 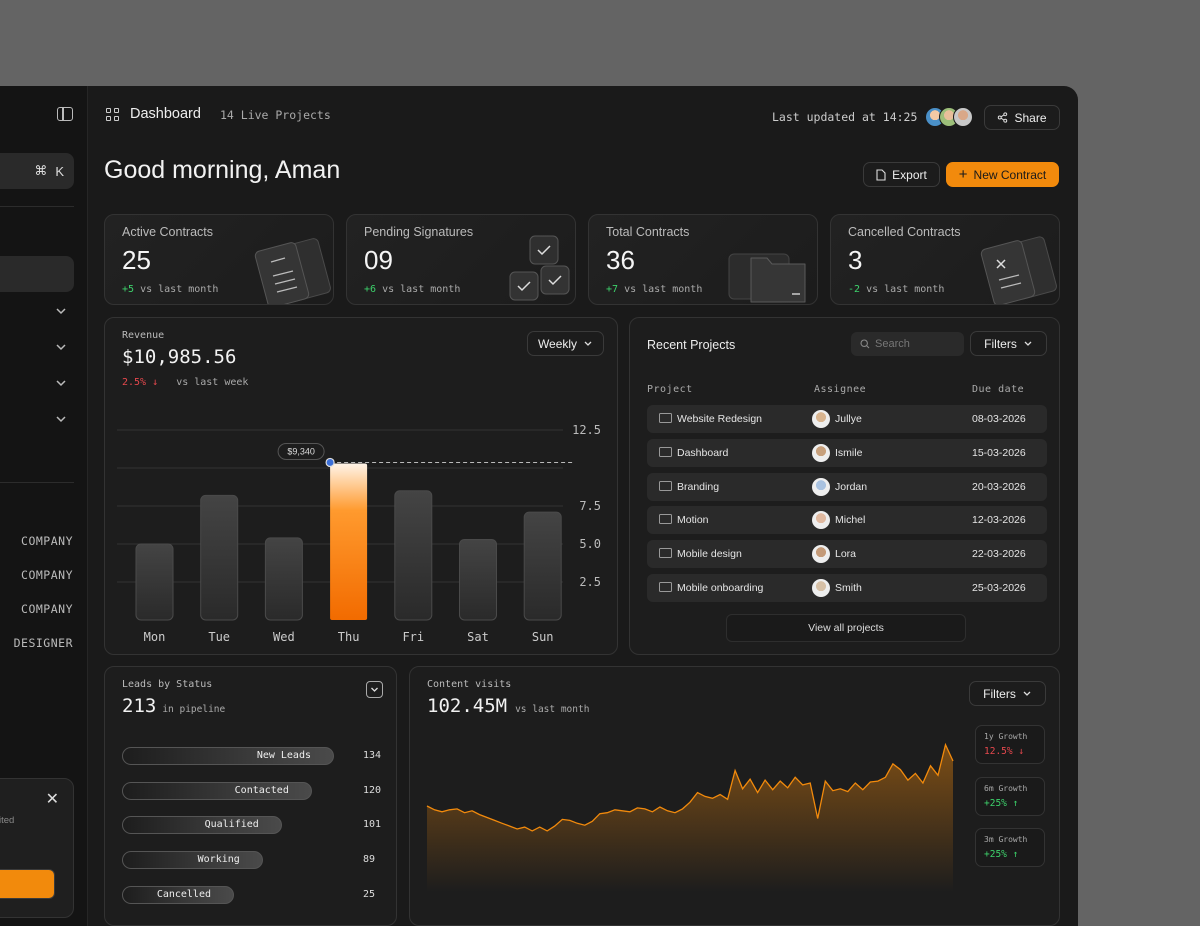 I want to click on x-tick-label: Thu, so click(x=349, y=637).